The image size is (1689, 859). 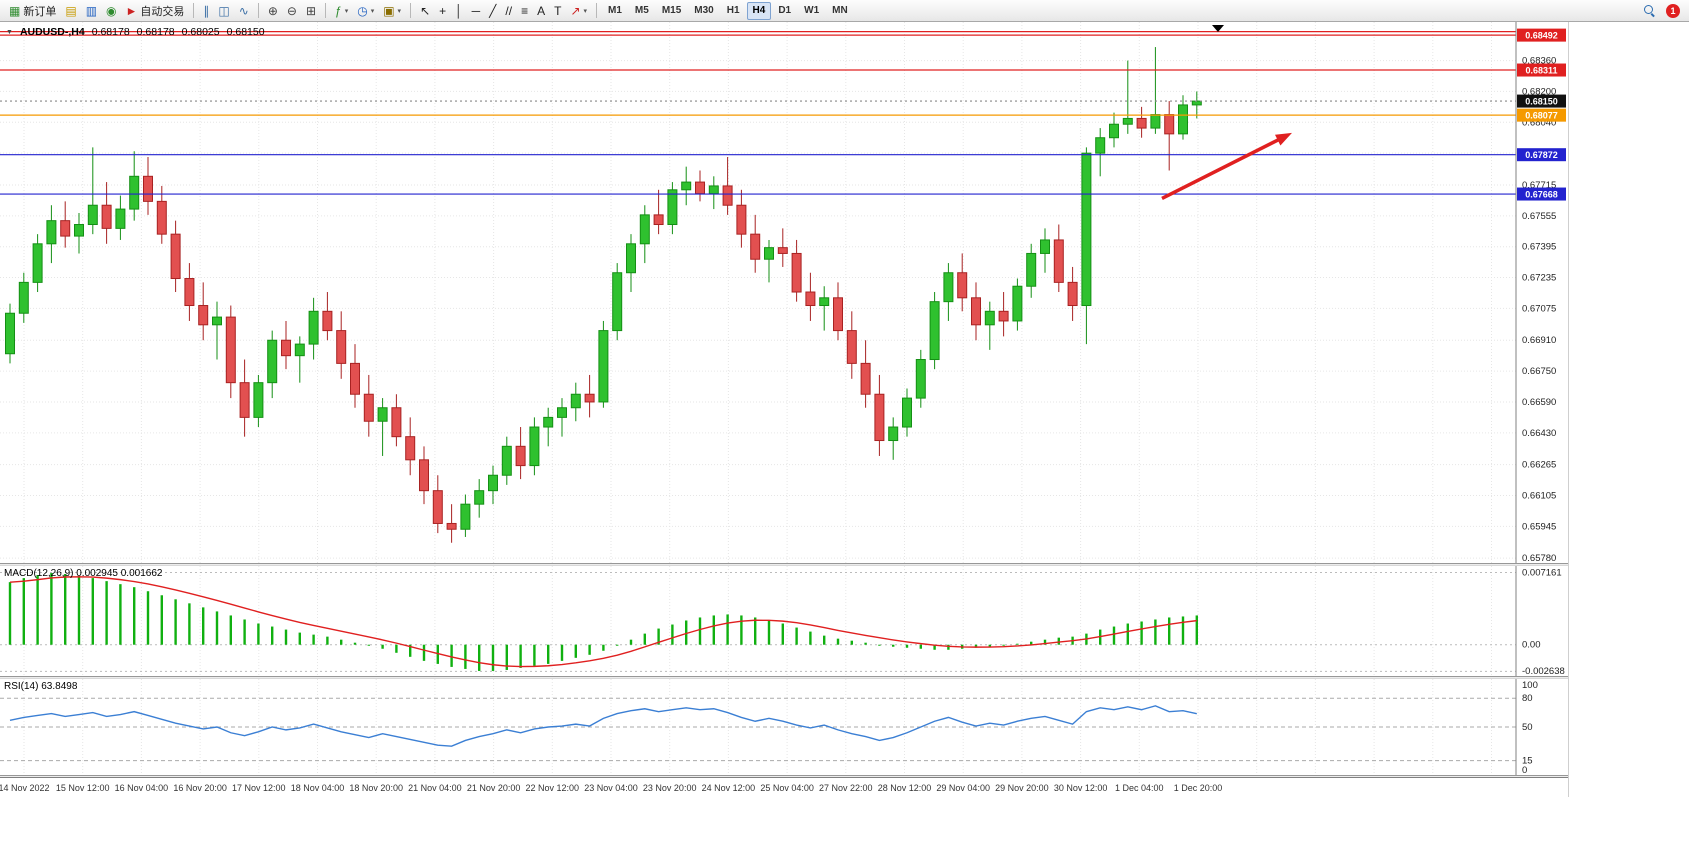 I want to click on zoom-in-icon: ⊕, so click(x=272, y=10).